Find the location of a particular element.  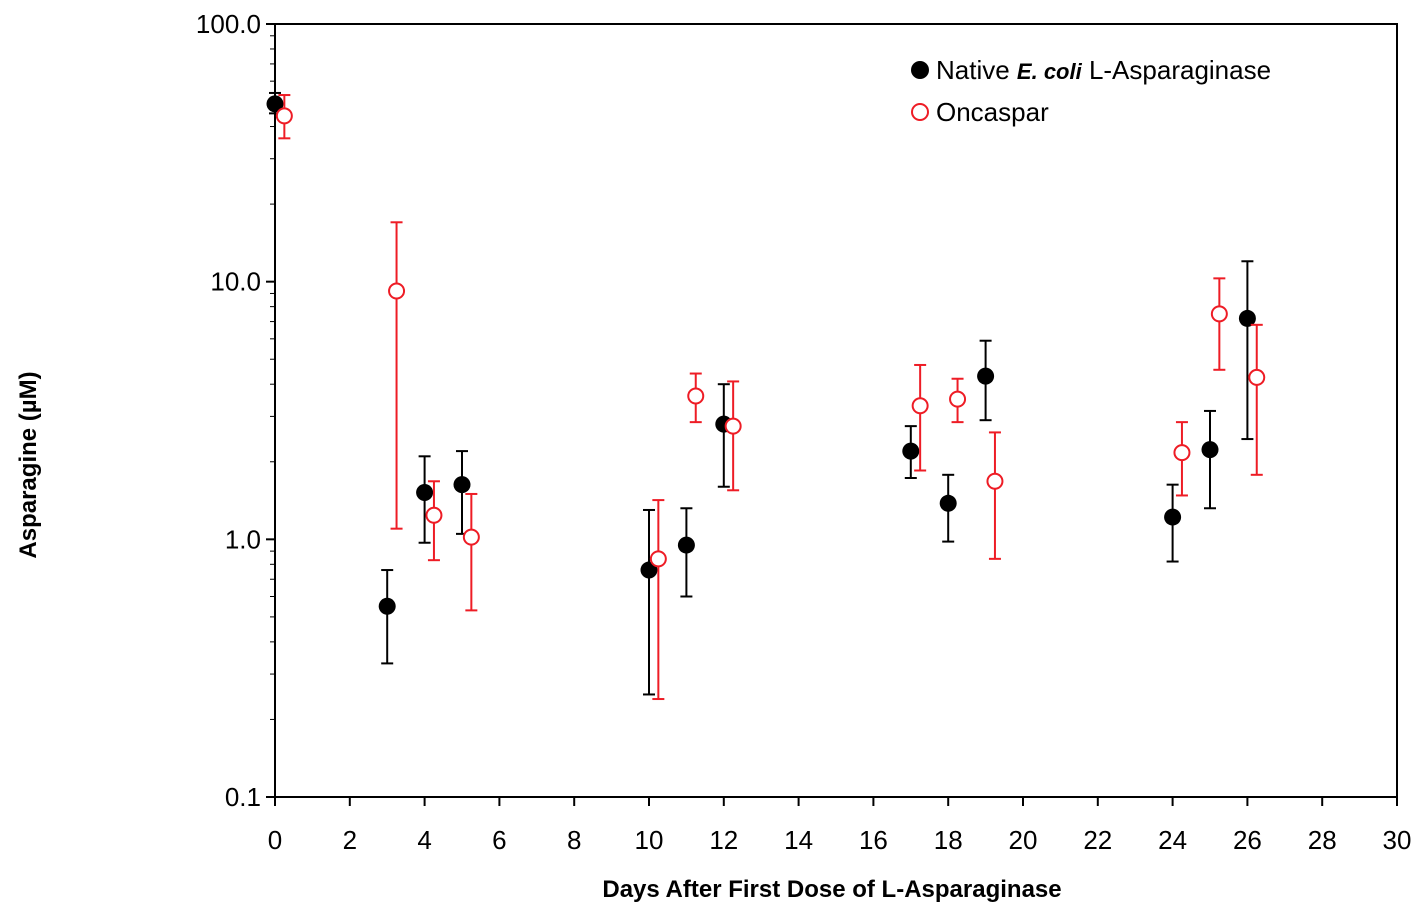

x-tick-label: 20 is located at coordinates (1023, 840).